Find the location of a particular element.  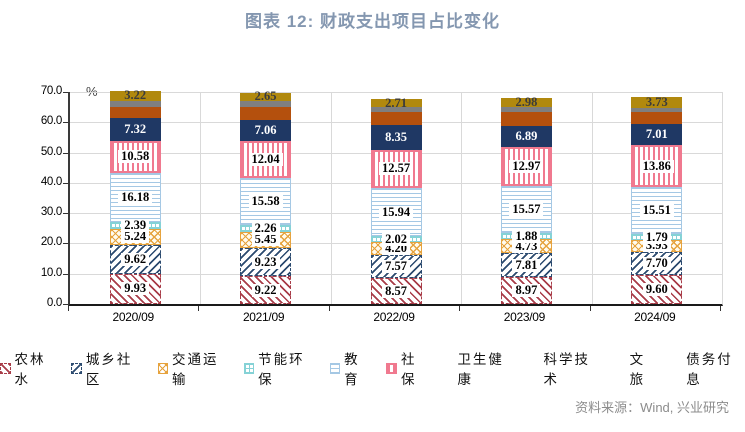

bar-segment: 5.45 is located at coordinates (266, 240).